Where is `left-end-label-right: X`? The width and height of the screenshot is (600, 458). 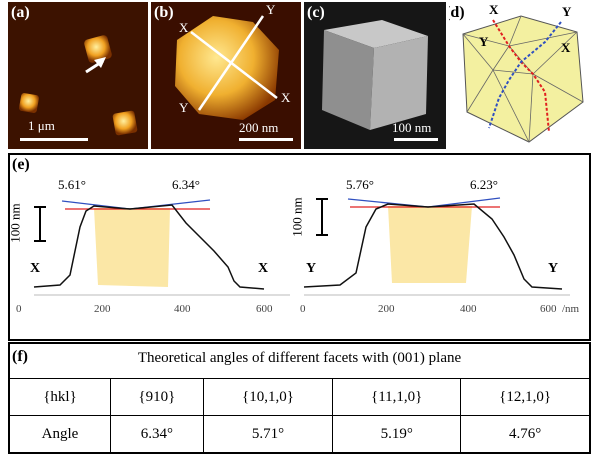
left-end-label-right: X is located at coordinates (263, 268).